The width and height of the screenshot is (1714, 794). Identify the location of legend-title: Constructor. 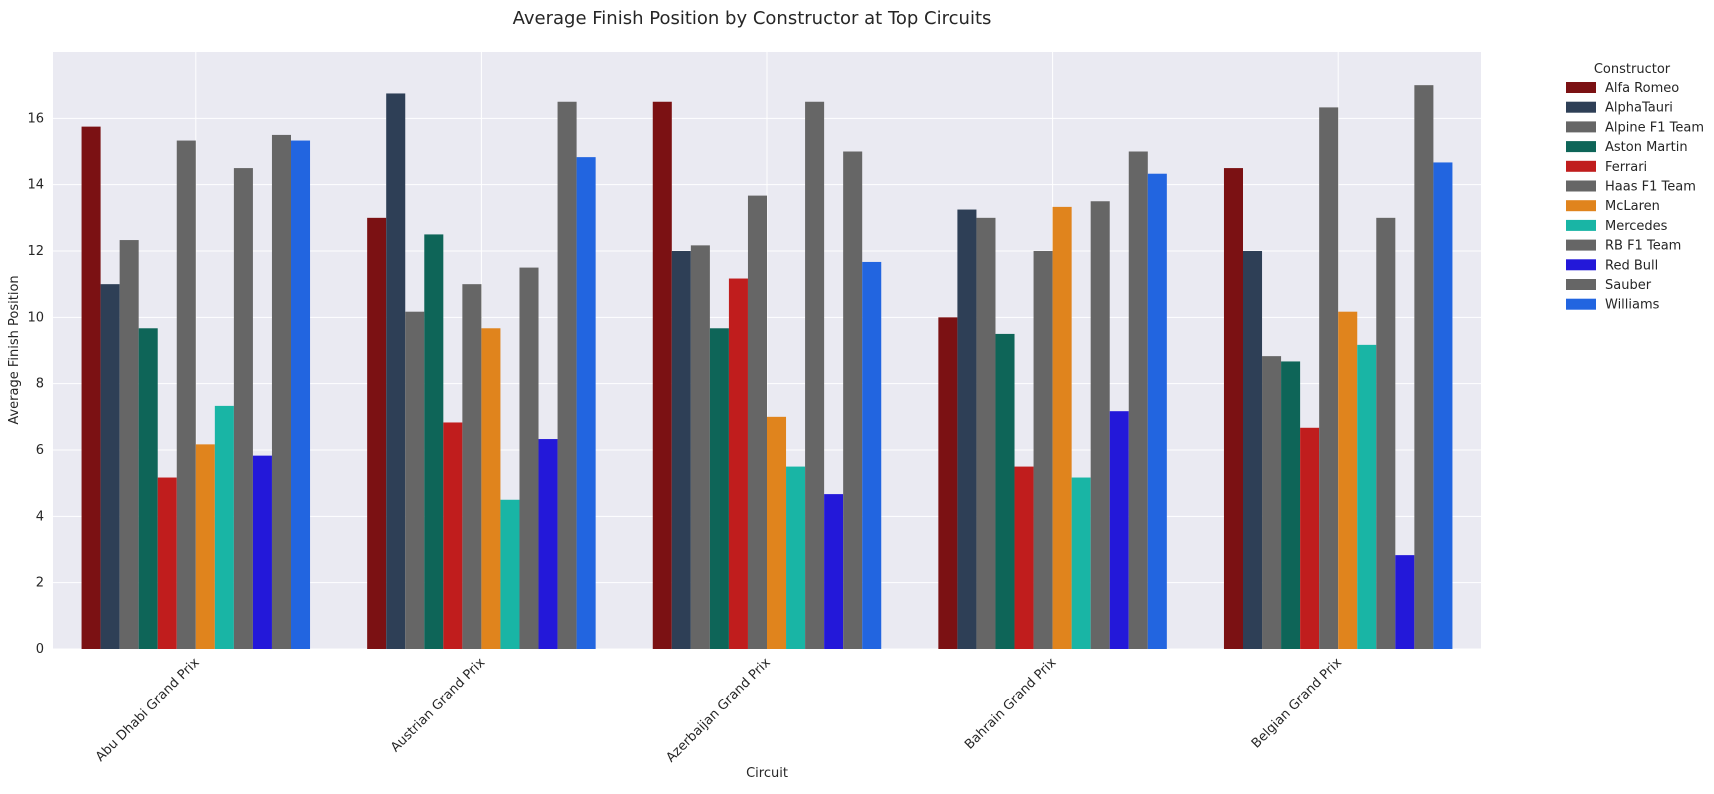
(1632, 69).